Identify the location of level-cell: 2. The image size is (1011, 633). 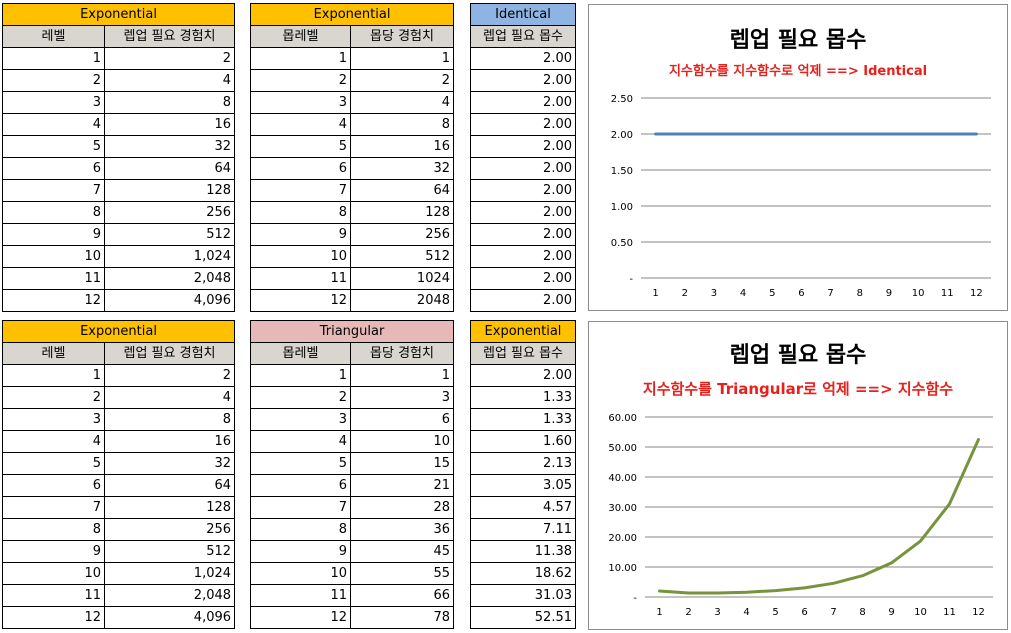
(53, 397).